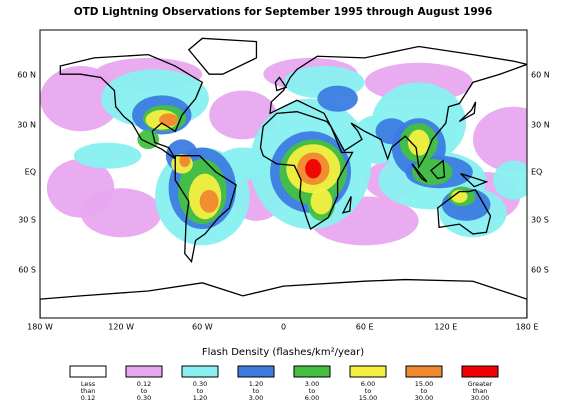 Image resolution: width=566 pixels, height=417 pixels. I want to click on lon-label: 180 E, so click(527, 327).